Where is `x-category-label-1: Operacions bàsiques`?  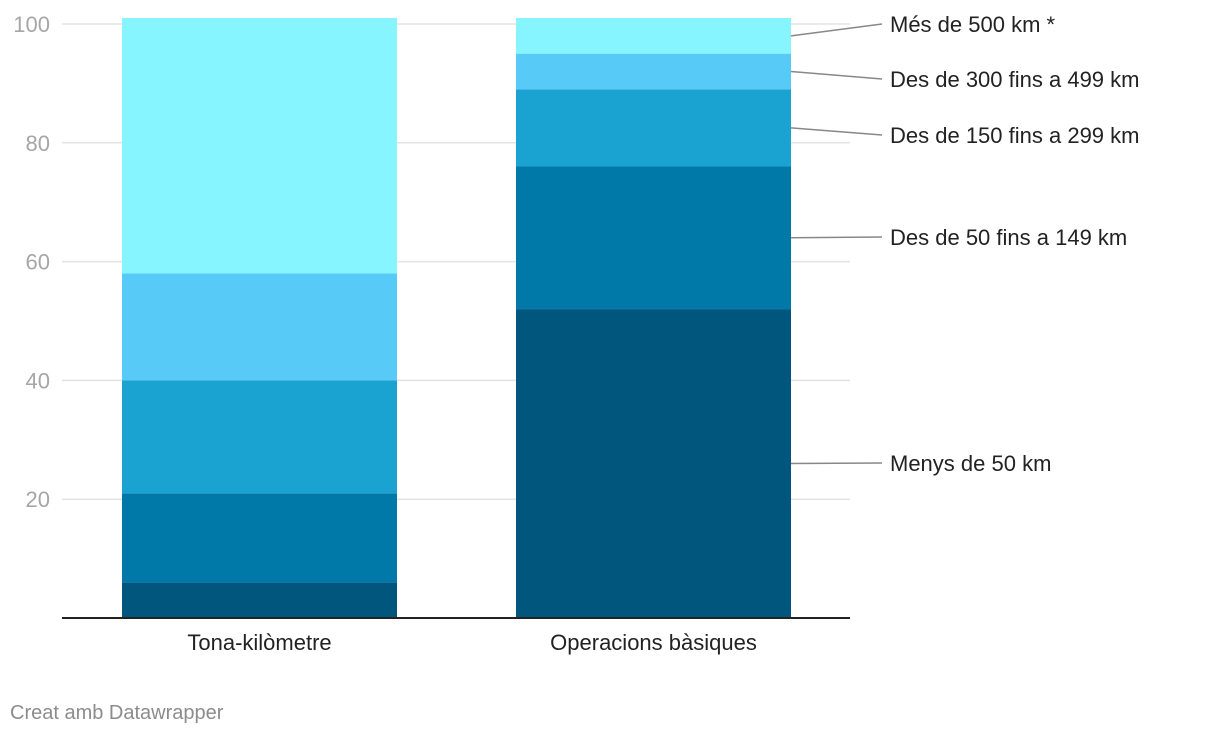 x-category-label-1: Operacions bàsiques is located at coordinates (653, 642).